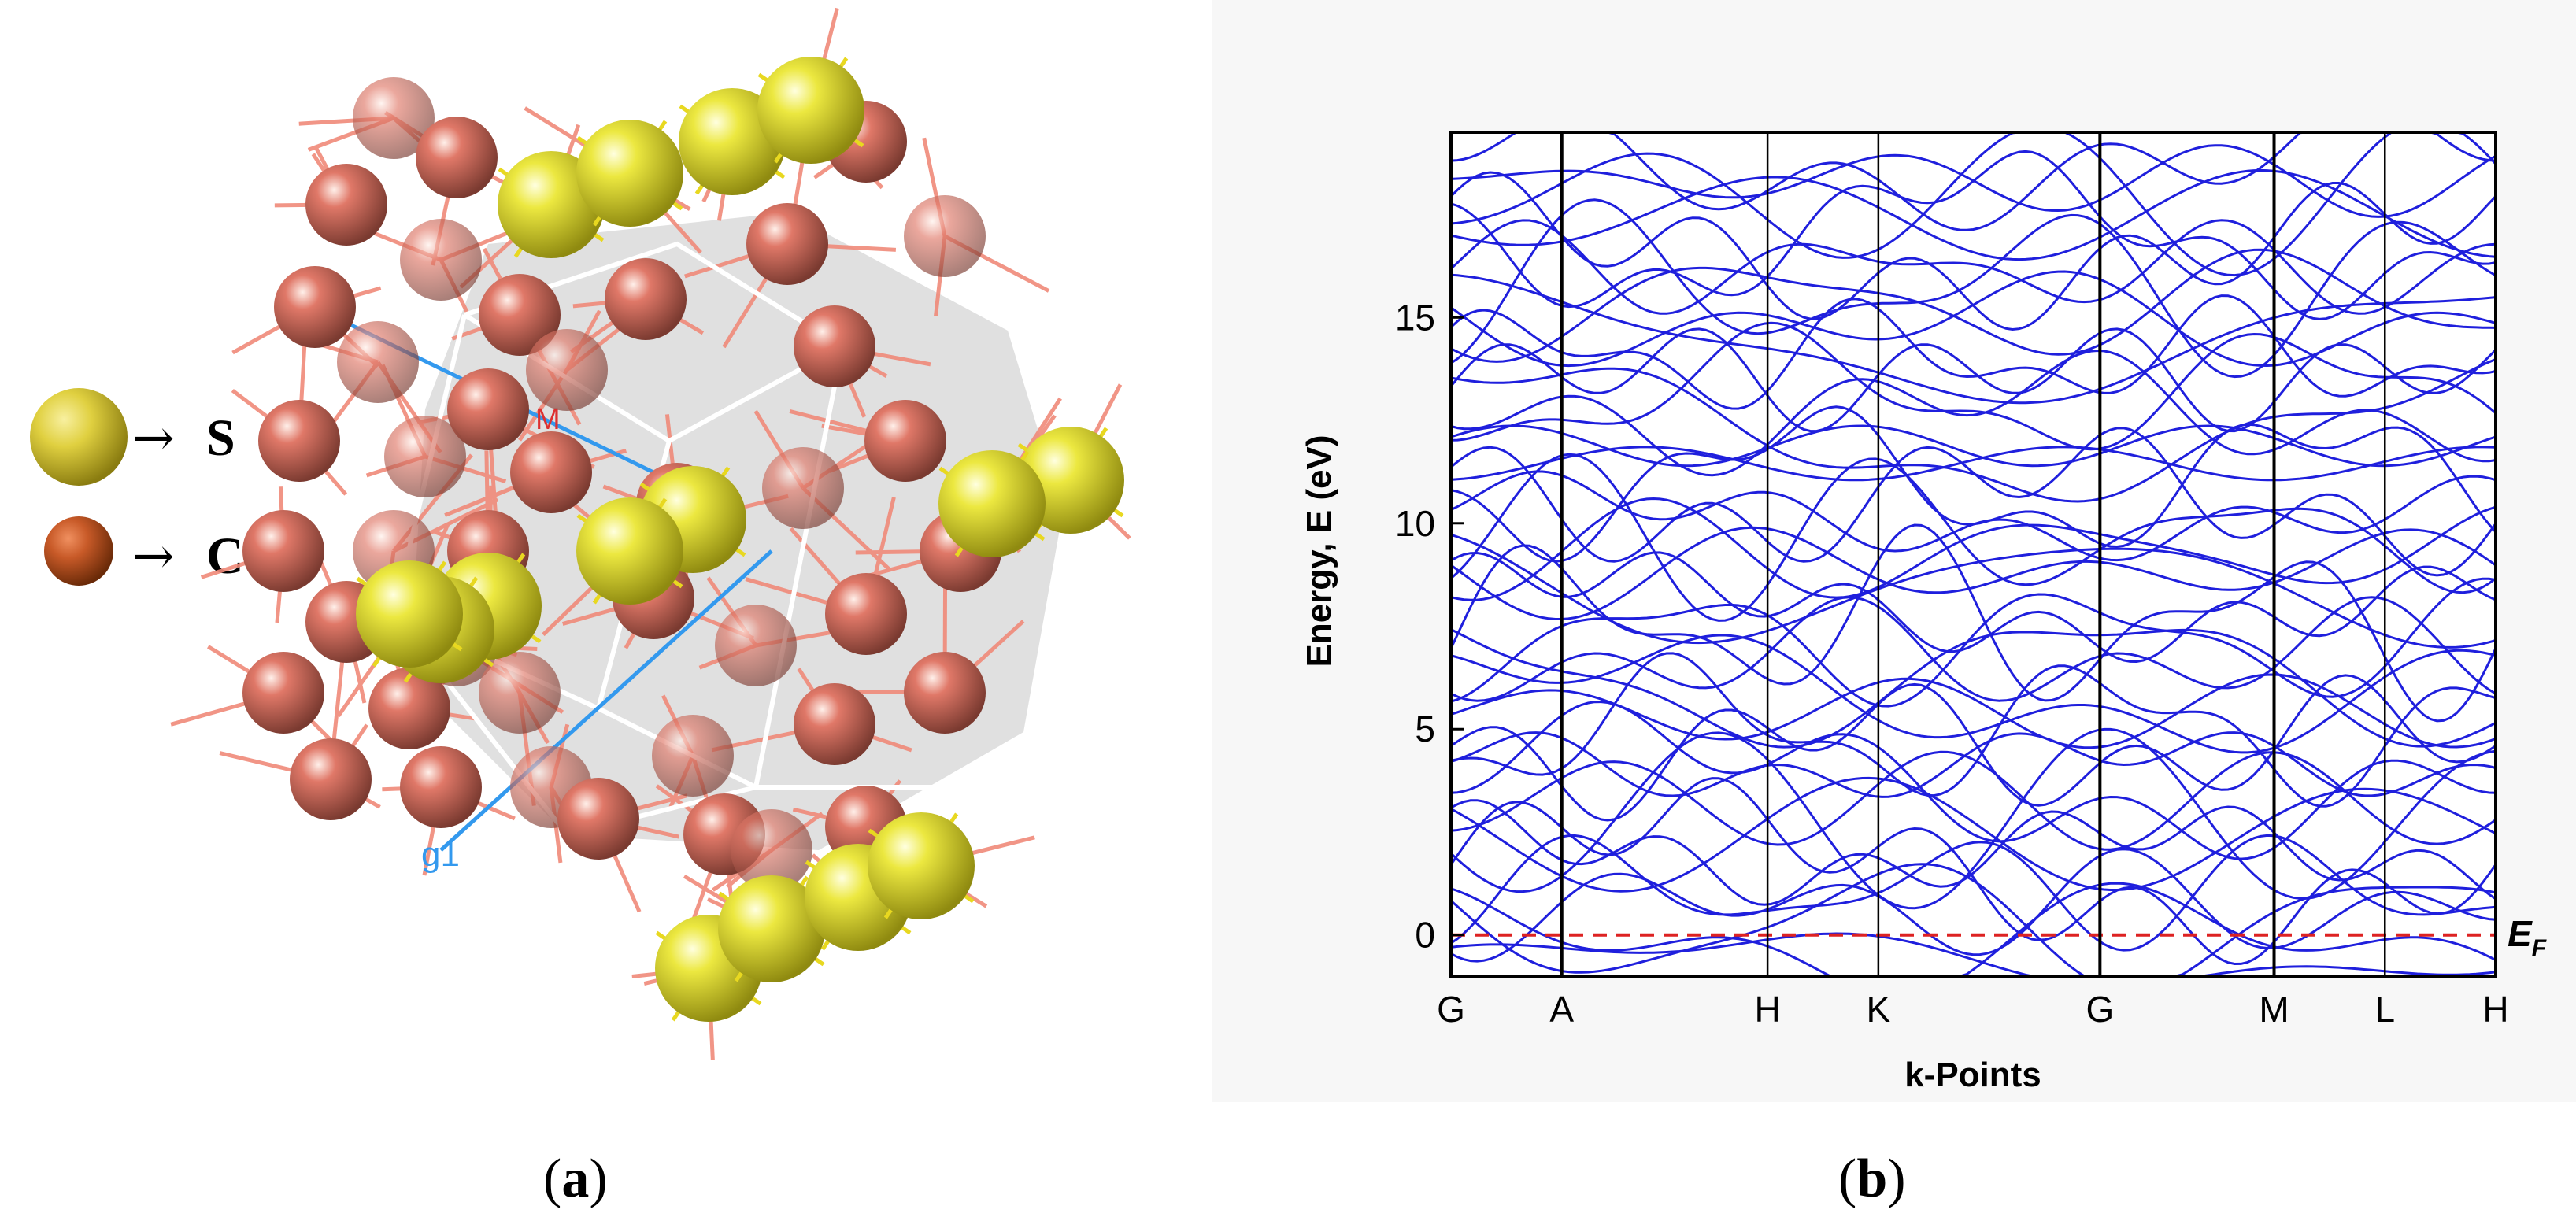 The height and width of the screenshot is (1228, 2576). What do you see at coordinates (2384, 1009) in the screenshot?
I see `x-tick-label: L` at bounding box center [2384, 1009].